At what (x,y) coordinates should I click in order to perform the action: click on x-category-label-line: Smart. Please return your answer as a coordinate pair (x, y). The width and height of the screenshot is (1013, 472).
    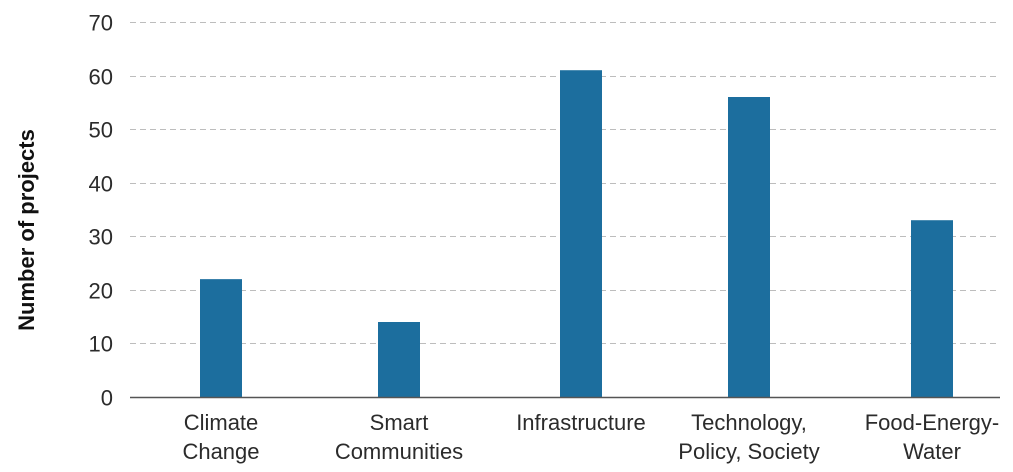
    Looking at the image, I should click on (399, 422).